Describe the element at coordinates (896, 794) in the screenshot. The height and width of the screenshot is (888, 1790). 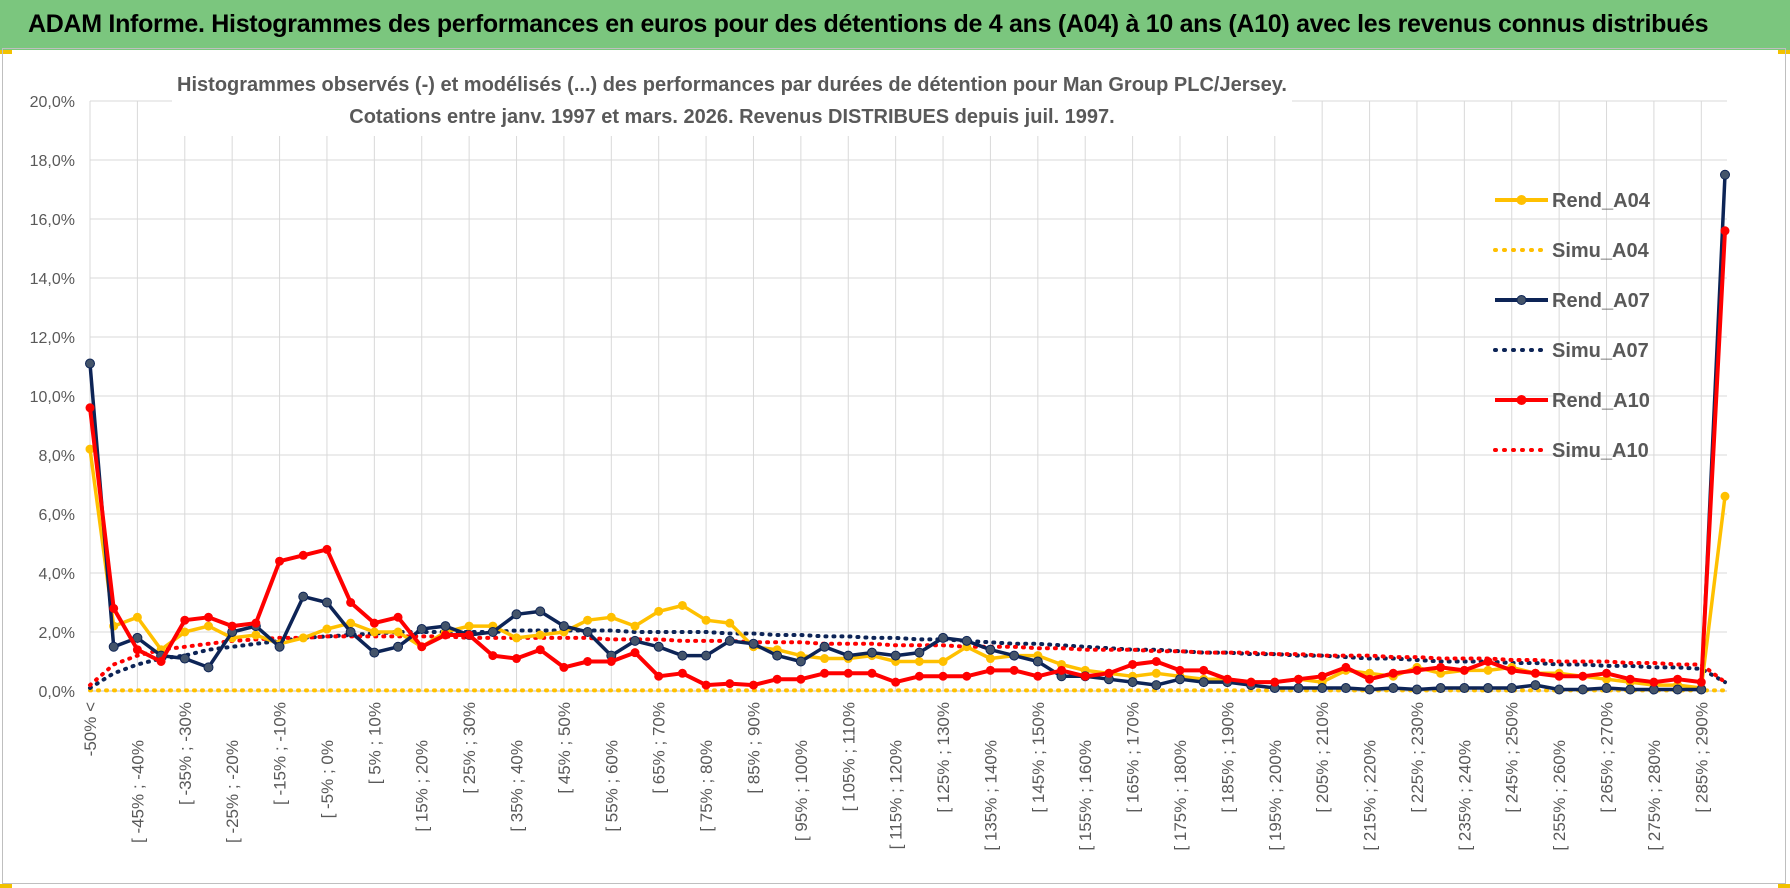
I see `x-tick-label: [ 115% ; 120%` at that location.